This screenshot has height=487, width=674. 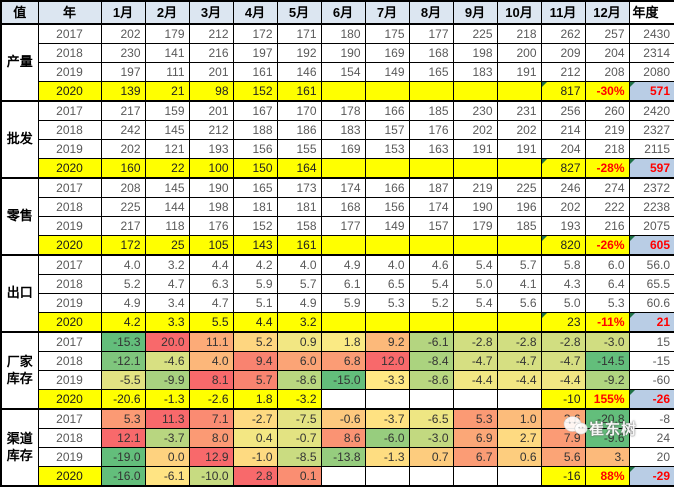 I want to click on header-cell: 11月, so click(x=563, y=12).